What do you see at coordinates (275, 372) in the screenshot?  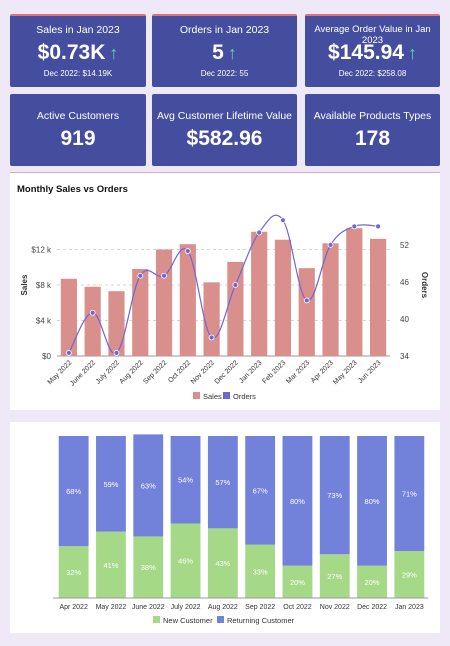 I see `x-tick-label: Feb 2023` at bounding box center [275, 372].